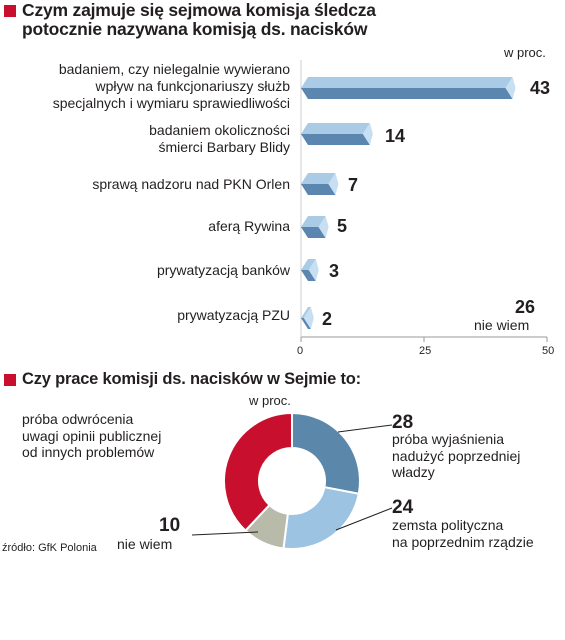 This screenshot has width=565, height=640. What do you see at coordinates (49, 548) in the screenshot?
I see `source-note: źródło: GfK Polonia` at bounding box center [49, 548].